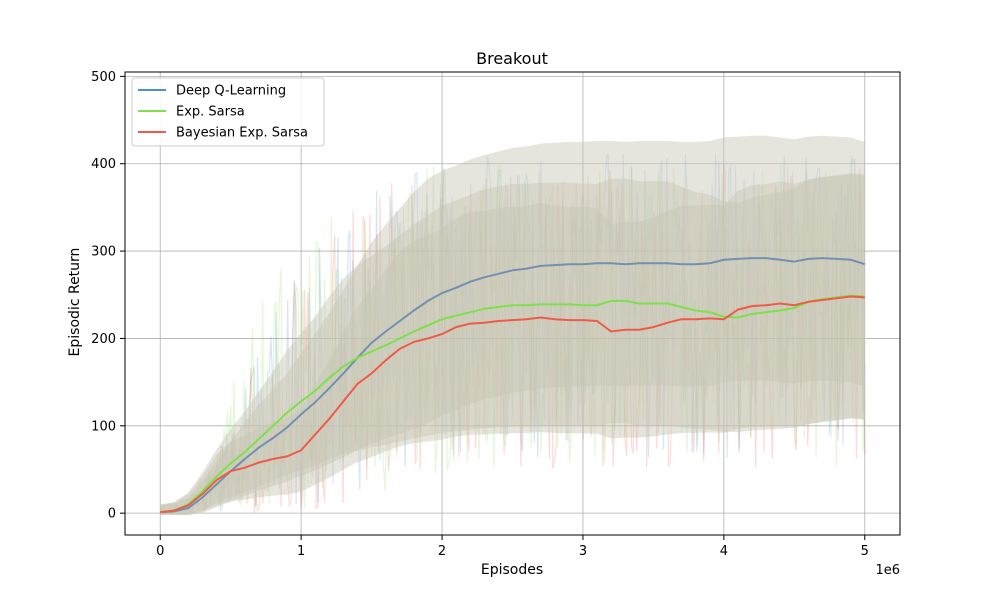 The height and width of the screenshot is (600, 1000). What do you see at coordinates (301, 551) in the screenshot?
I see `x-tick-label: 1` at bounding box center [301, 551].